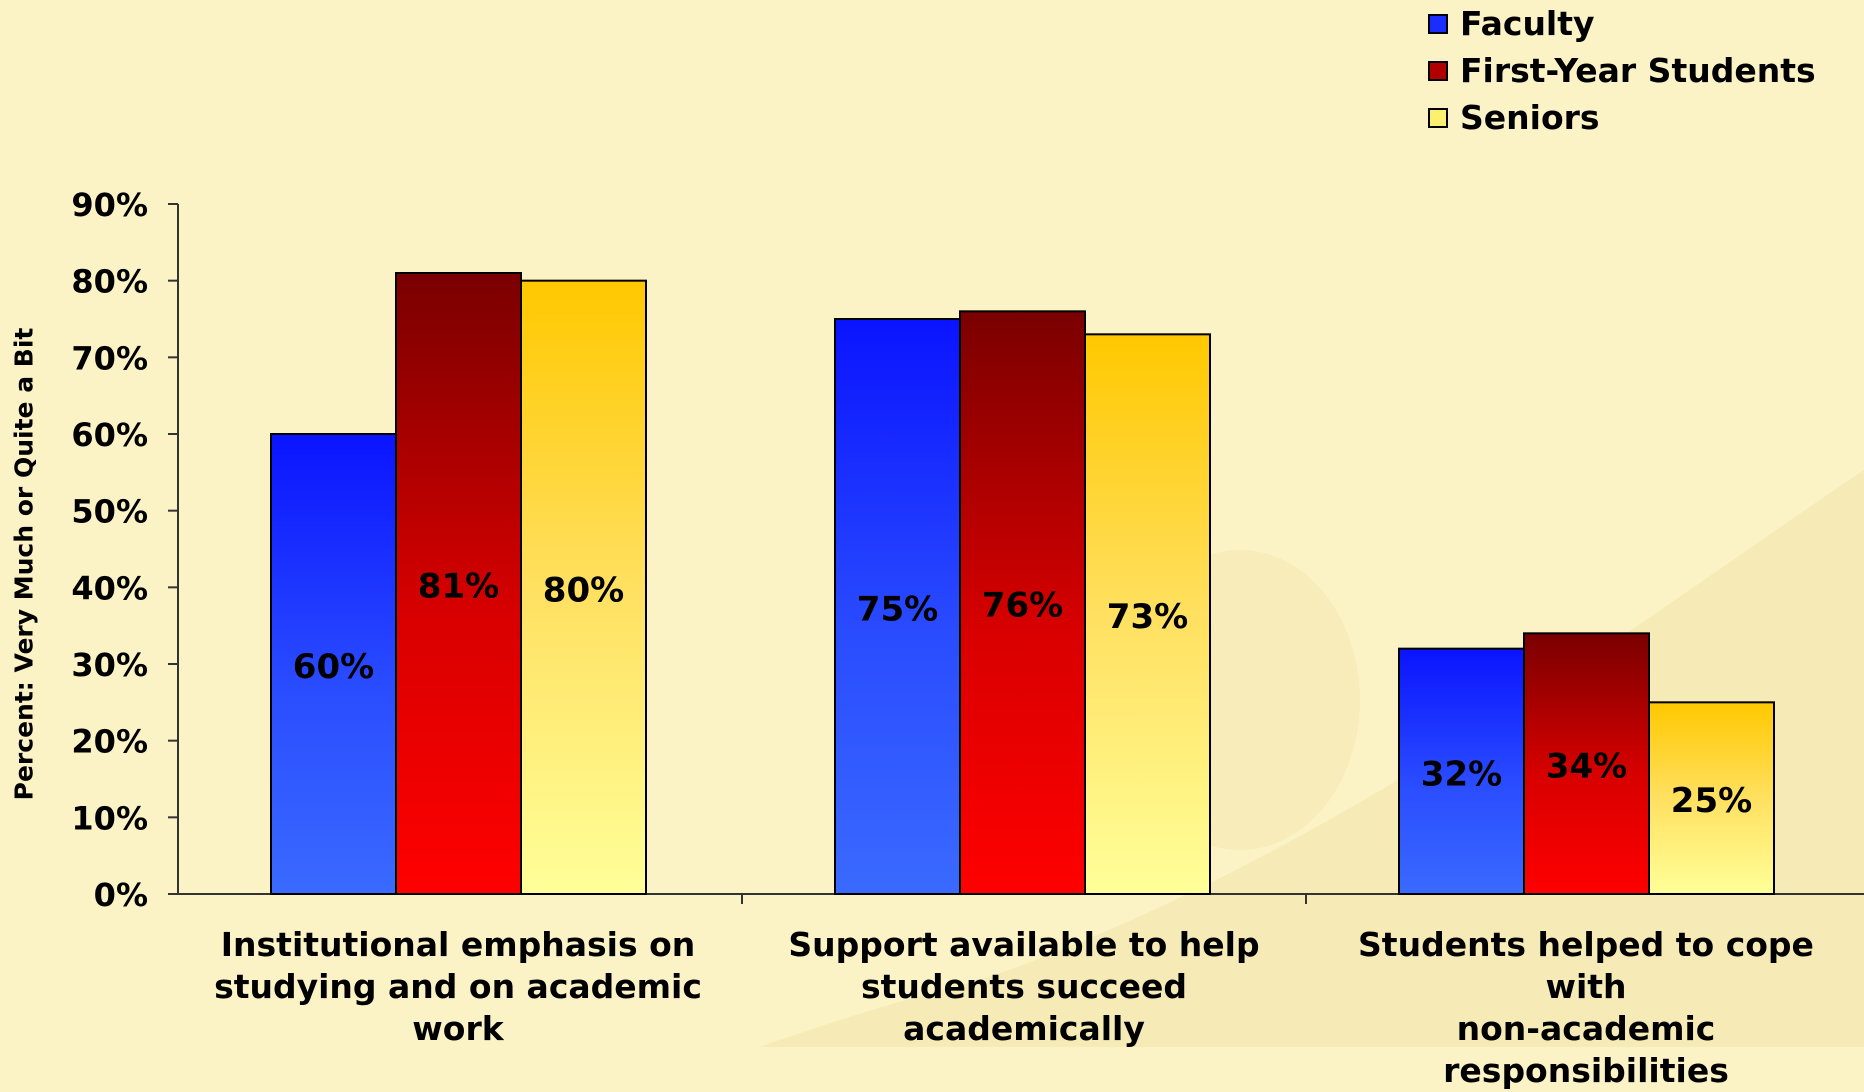  I want to click on y-tick-label: 70%, so click(109, 358).